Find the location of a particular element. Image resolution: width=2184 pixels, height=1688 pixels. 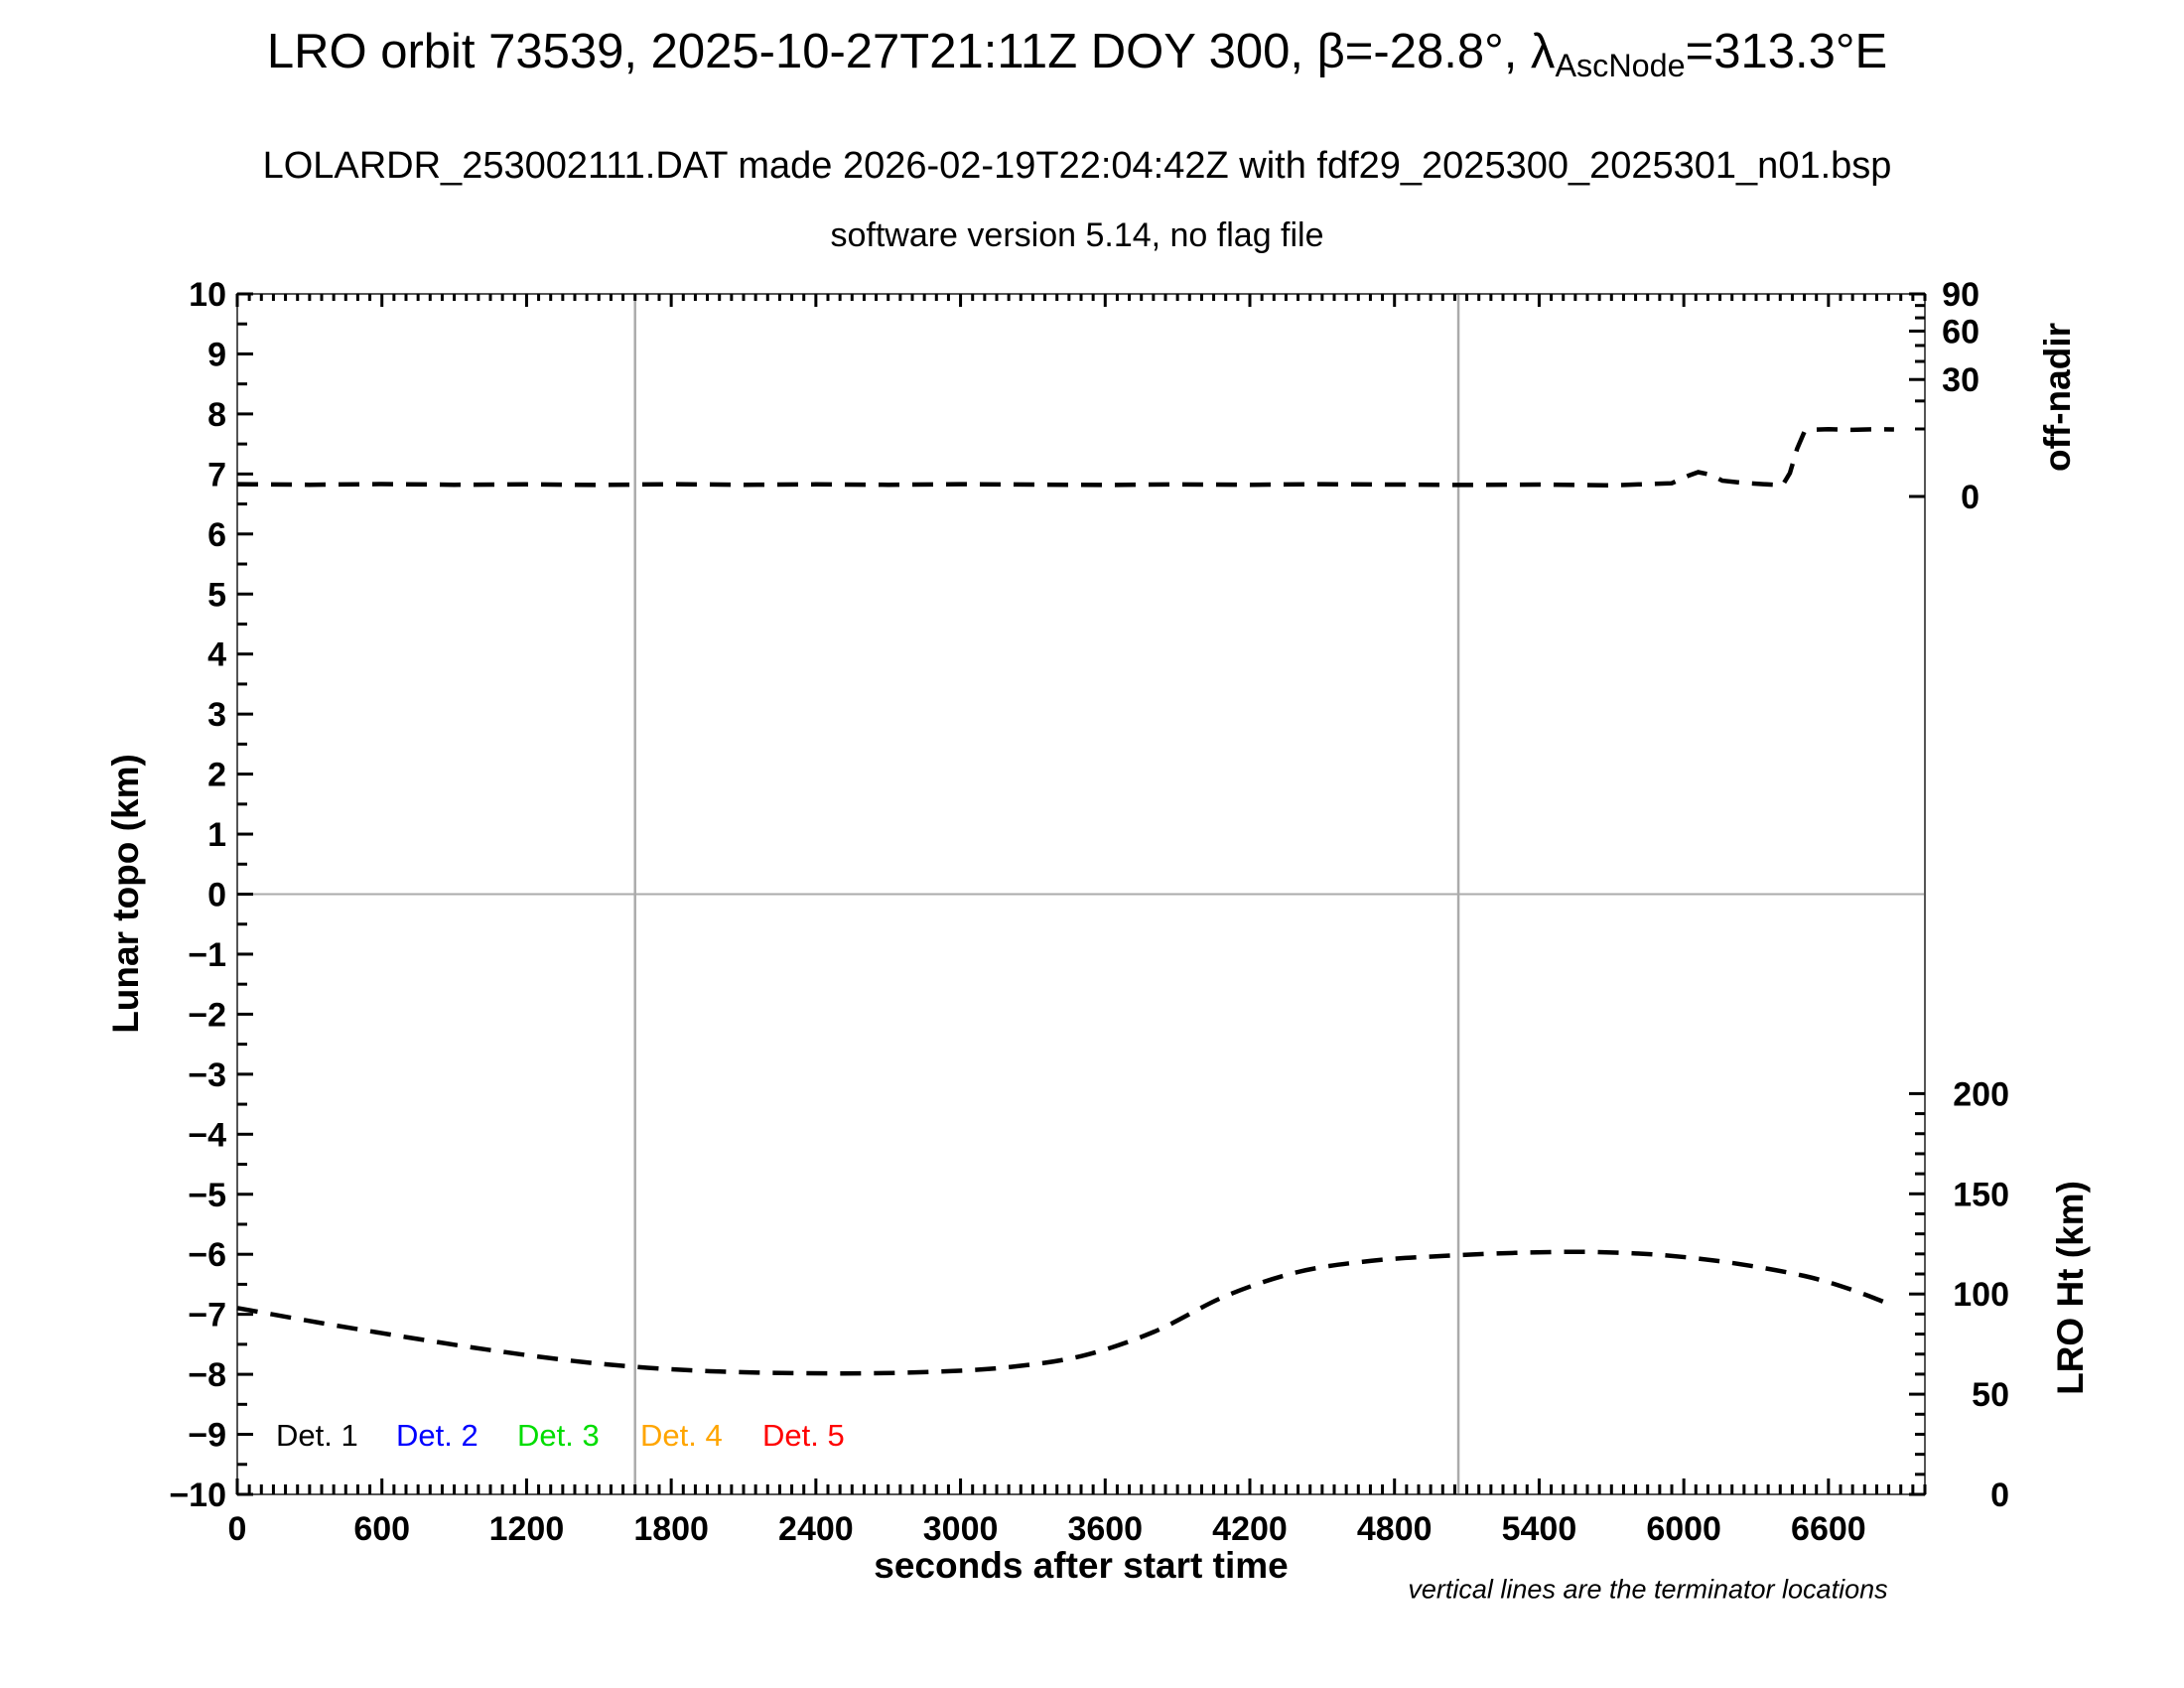

legend-item-det-2: Det. 2 is located at coordinates (437, 1435).